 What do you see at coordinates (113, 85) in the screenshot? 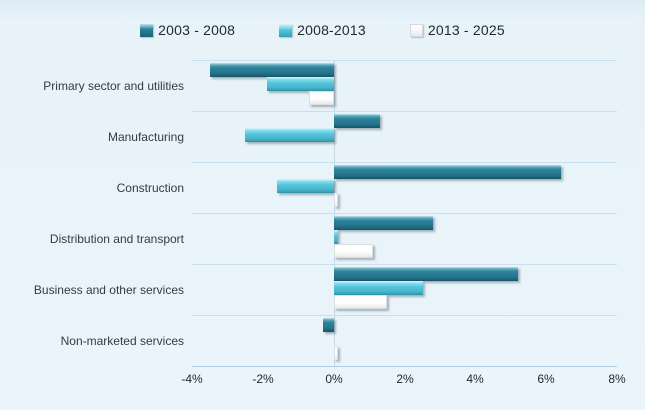
I see `category-label: Primary sector and utilities` at bounding box center [113, 85].